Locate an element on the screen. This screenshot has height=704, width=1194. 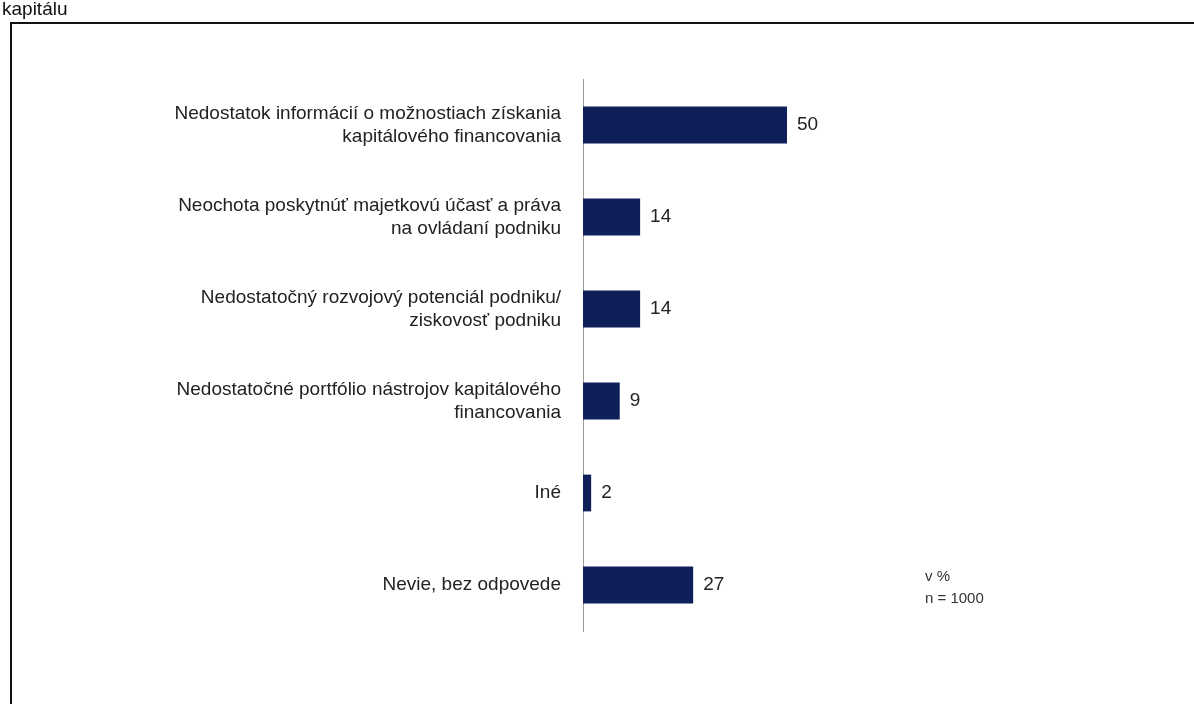
y-tick-label: Nevie, bez odpovede is located at coordinates (471, 584).